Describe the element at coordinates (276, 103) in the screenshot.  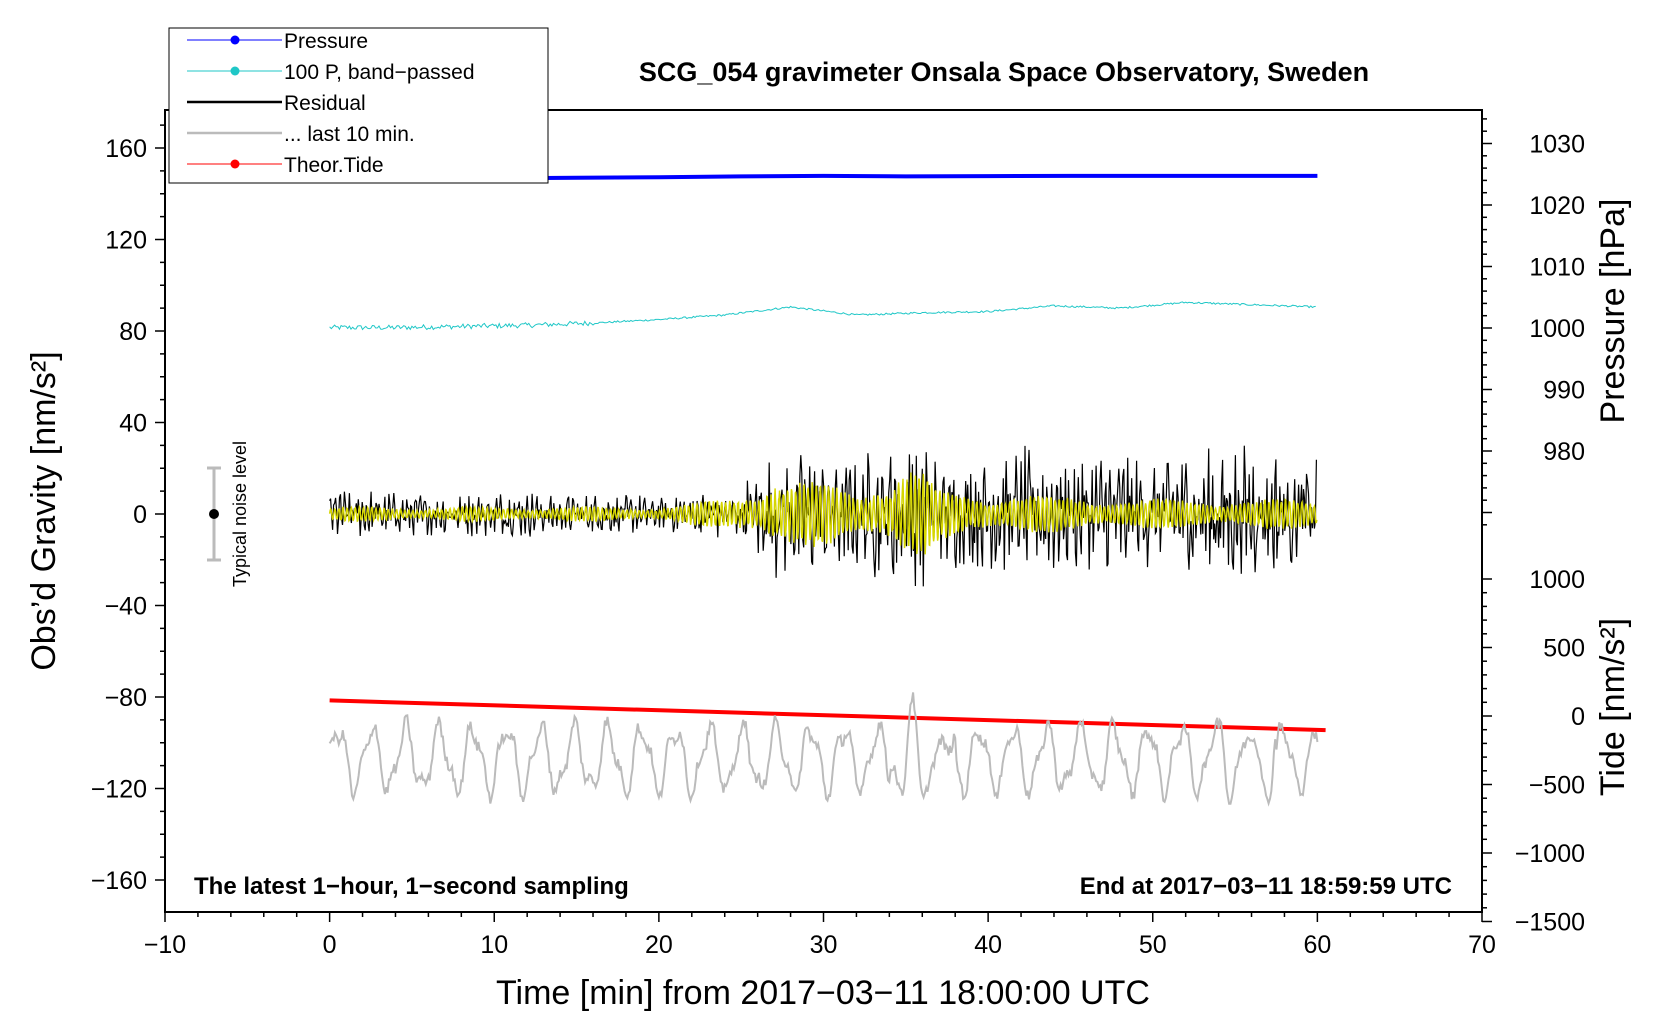
I see `legend-item-residual: Residual` at that location.